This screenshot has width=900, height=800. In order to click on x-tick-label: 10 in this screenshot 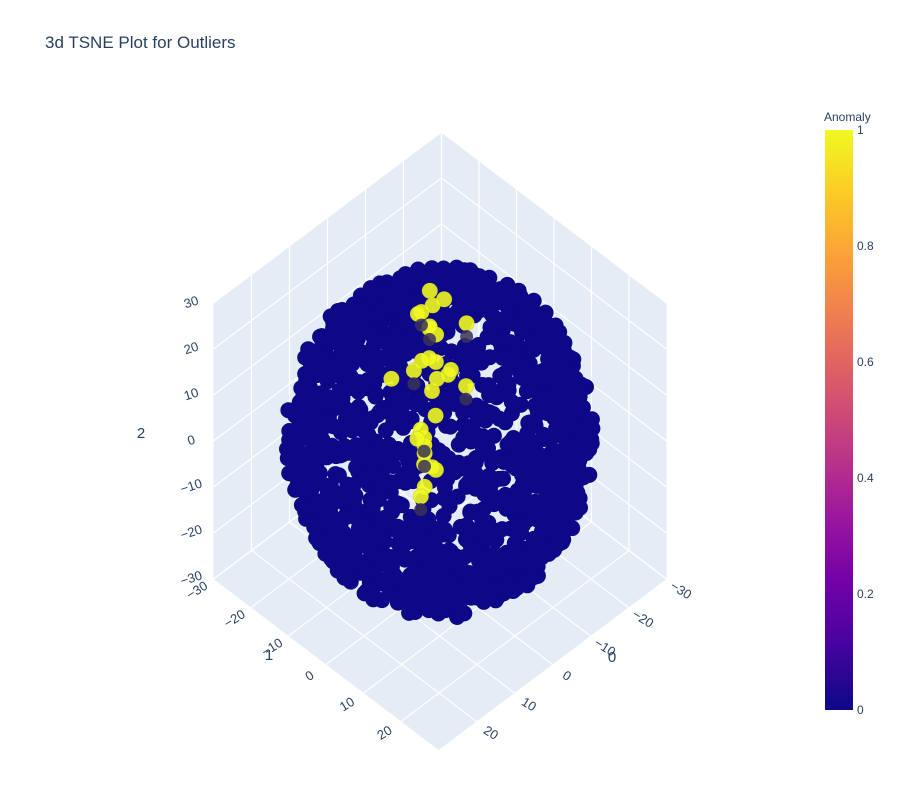, I will do `click(529, 704)`.